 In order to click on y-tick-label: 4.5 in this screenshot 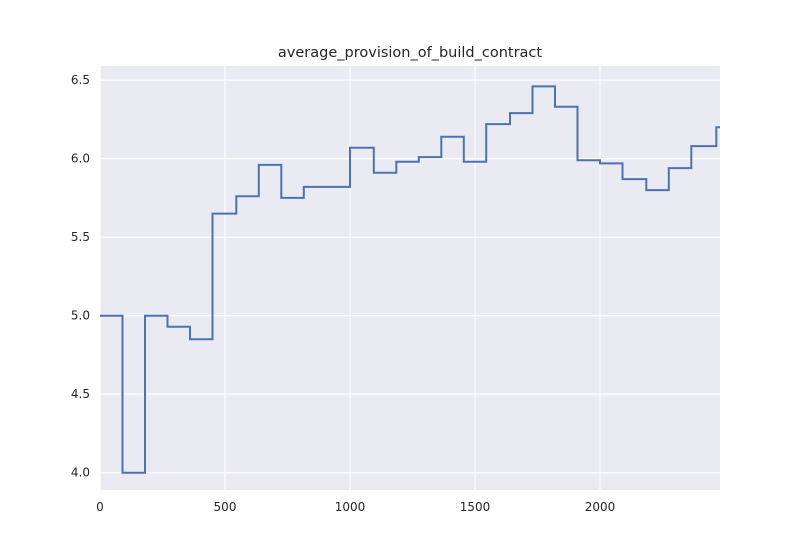, I will do `click(80, 394)`.